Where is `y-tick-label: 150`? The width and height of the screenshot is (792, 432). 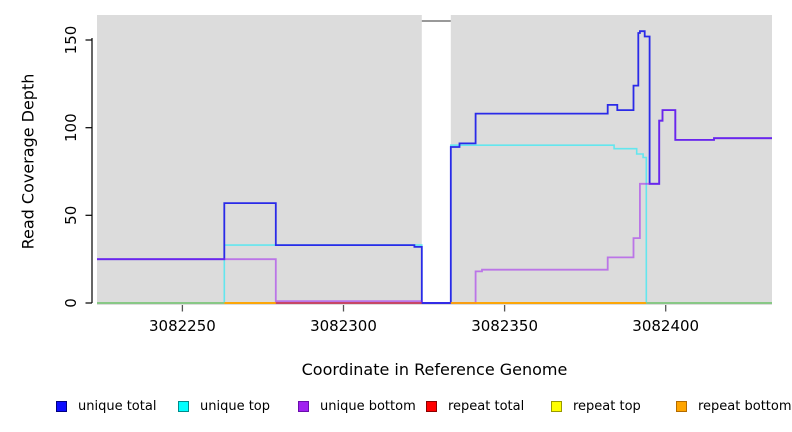 y-tick-label: 150 is located at coordinates (71, 40).